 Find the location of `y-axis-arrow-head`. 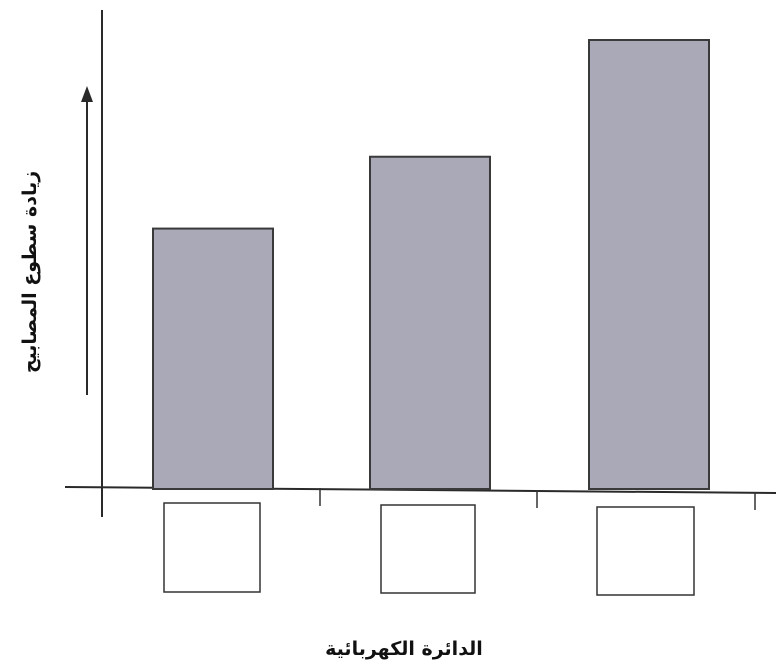

y-axis-arrow-head is located at coordinates (87, 94).